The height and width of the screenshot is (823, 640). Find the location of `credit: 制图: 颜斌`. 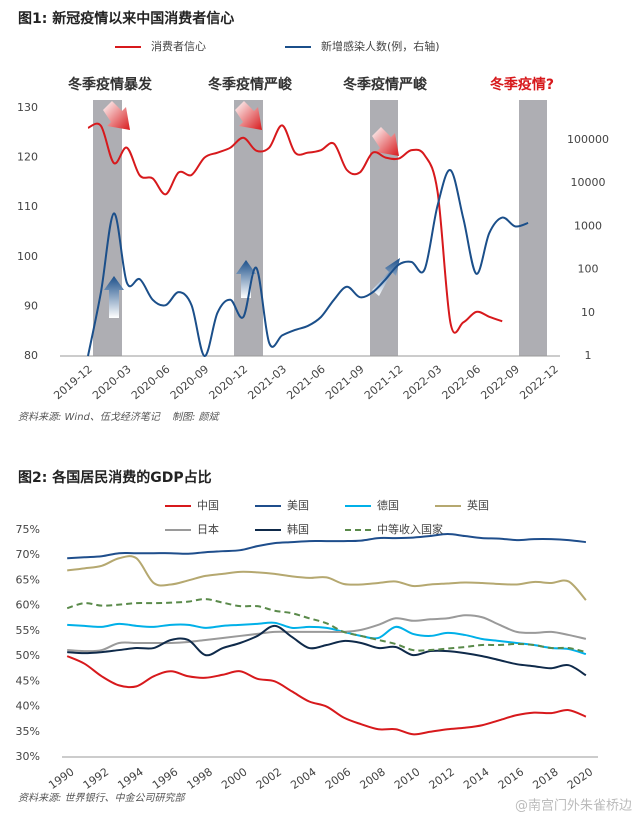

credit: 制图: 颜斌 is located at coordinates (196, 417).